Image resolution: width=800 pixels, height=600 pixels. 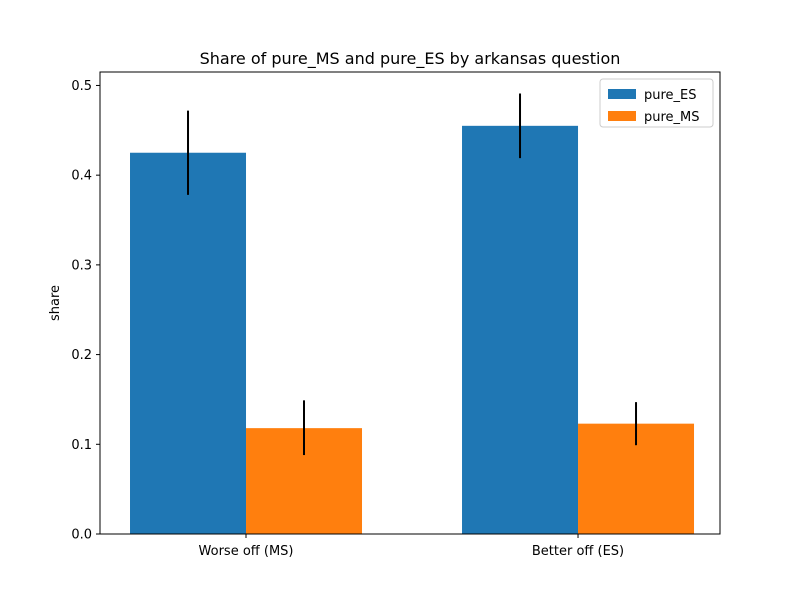 What do you see at coordinates (81, 535) in the screenshot?
I see `y-tick-label: 0.0` at bounding box center [81, 535].